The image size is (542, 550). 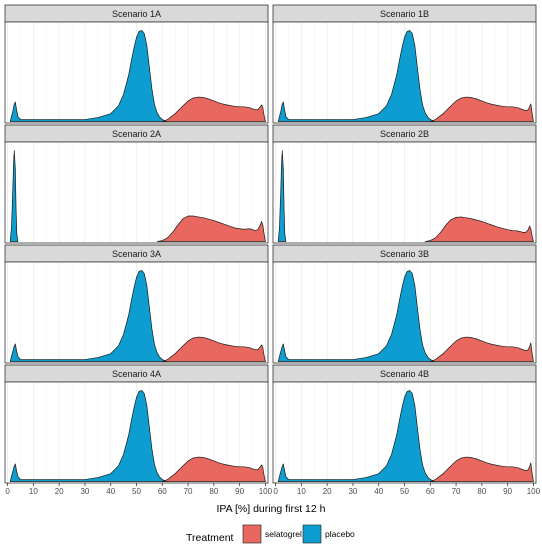 I want to click on x-axis-title: IPA [%] during first 12 h, so click(x=271, y=509).